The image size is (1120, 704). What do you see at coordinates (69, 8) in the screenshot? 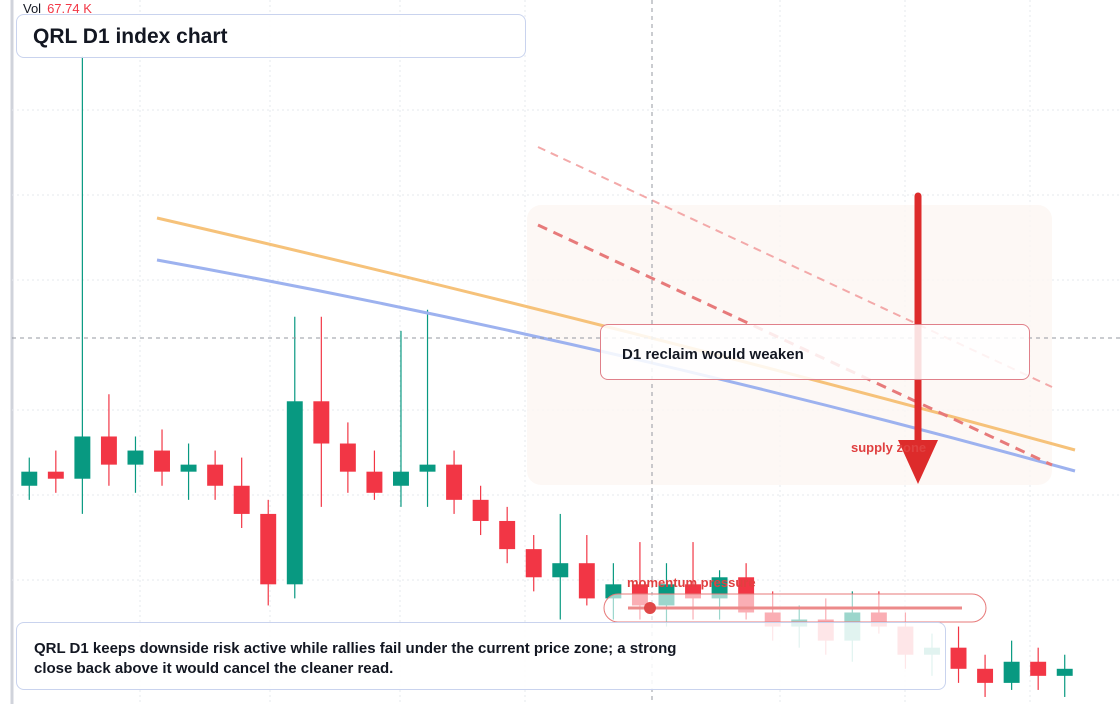
I see `vol-value: 67.74 K` at bounding box center [69, 8].